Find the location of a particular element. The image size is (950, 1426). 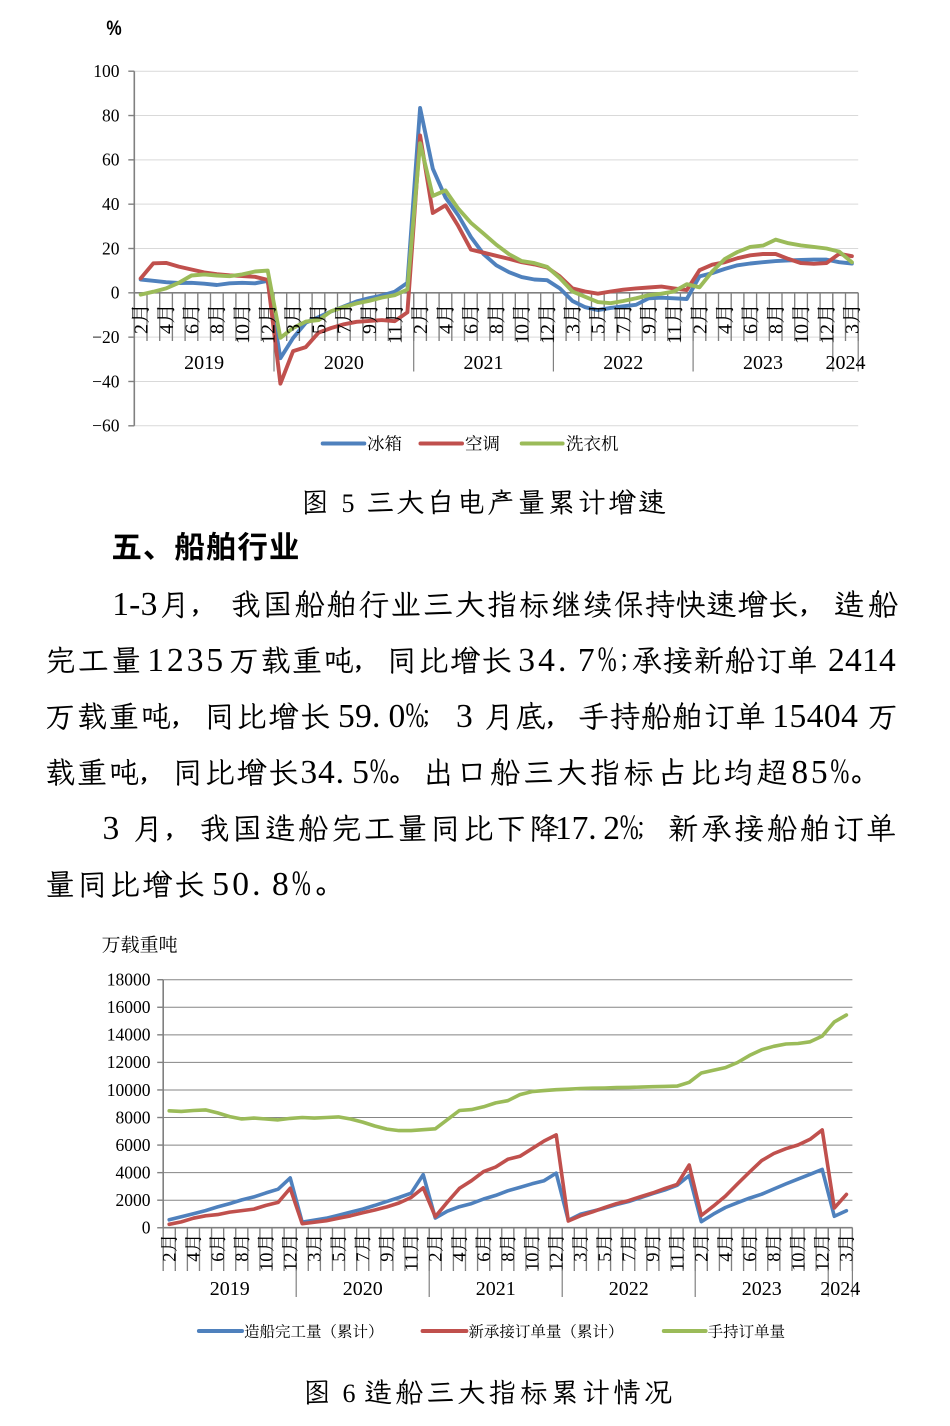

svg-text: 20 is located at coordinates (111, 248).